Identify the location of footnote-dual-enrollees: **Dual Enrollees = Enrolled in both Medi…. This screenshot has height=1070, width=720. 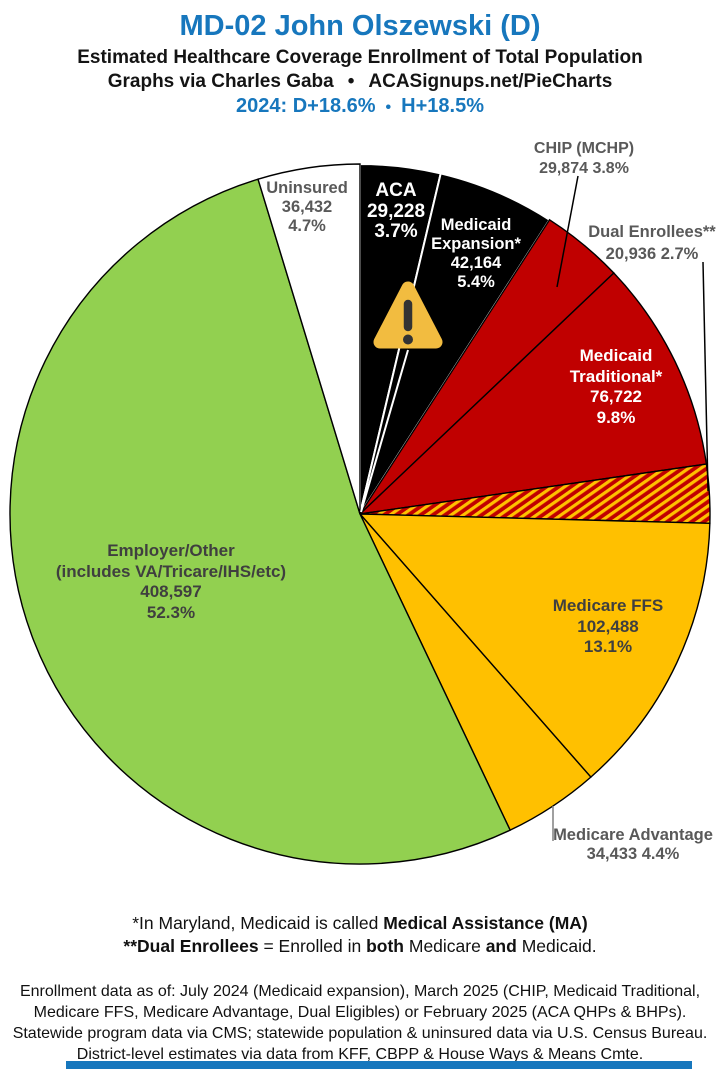
(360, 946).